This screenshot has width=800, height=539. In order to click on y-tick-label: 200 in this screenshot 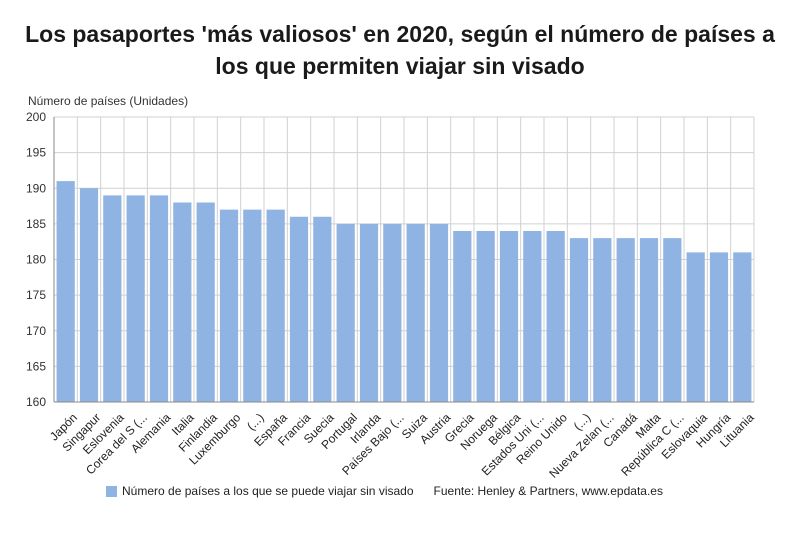, I will do `click(36, 117)`.